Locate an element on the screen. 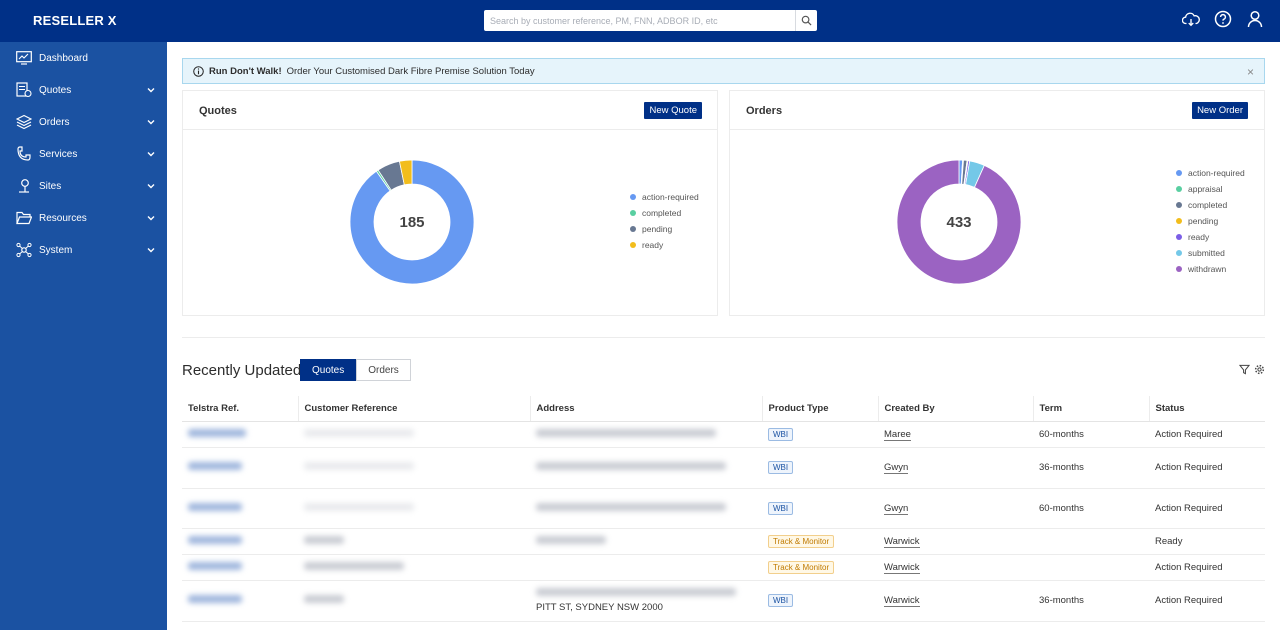 This screenshot has width=1280, height=630. donut-slice-withdrawn is located at coordinates (959, 222).